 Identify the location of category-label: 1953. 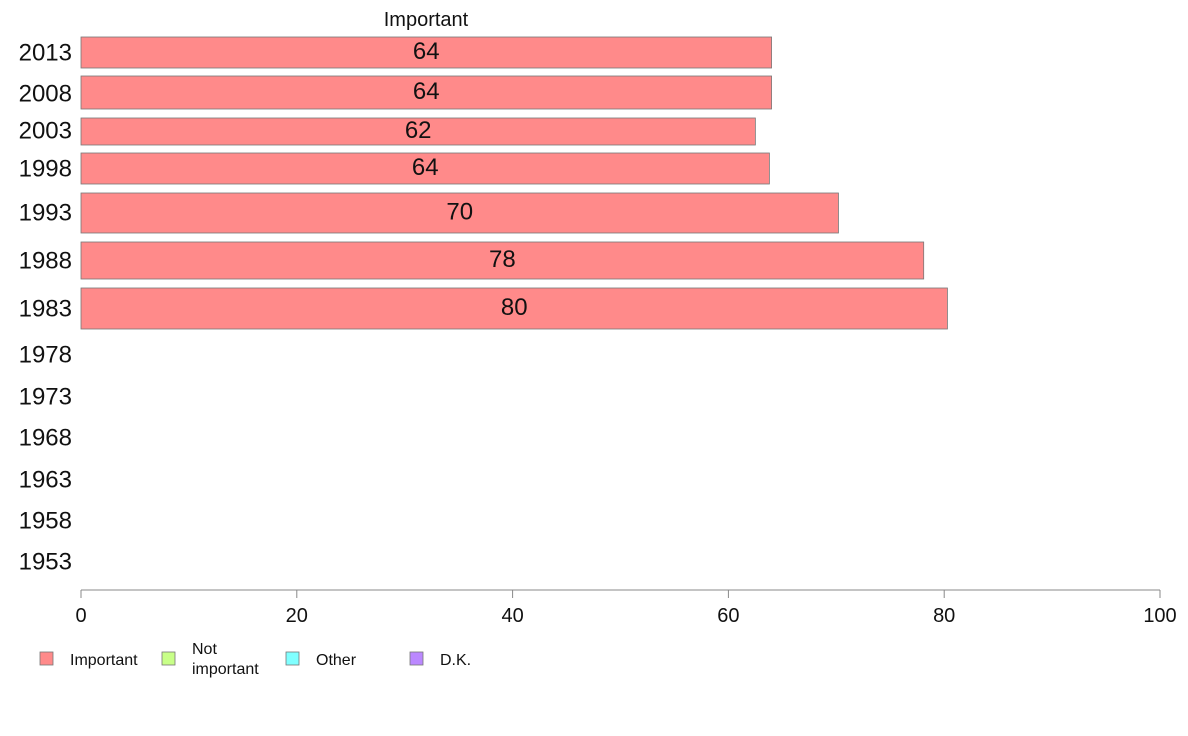
(45, 561).